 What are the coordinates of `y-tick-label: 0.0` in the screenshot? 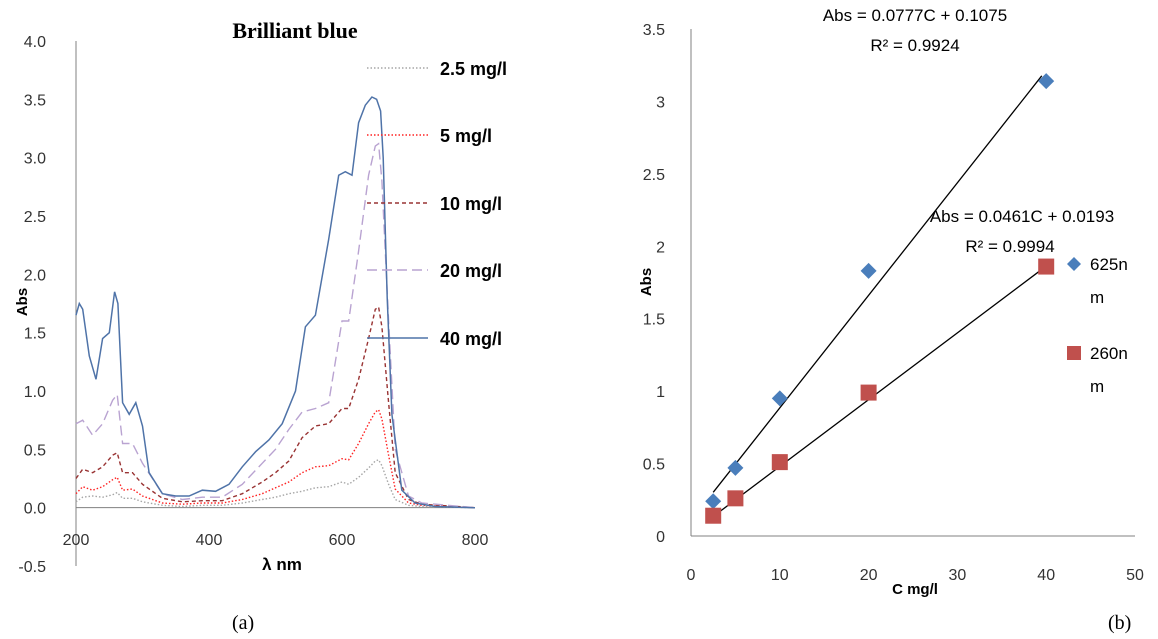 It's located at (35, 509).